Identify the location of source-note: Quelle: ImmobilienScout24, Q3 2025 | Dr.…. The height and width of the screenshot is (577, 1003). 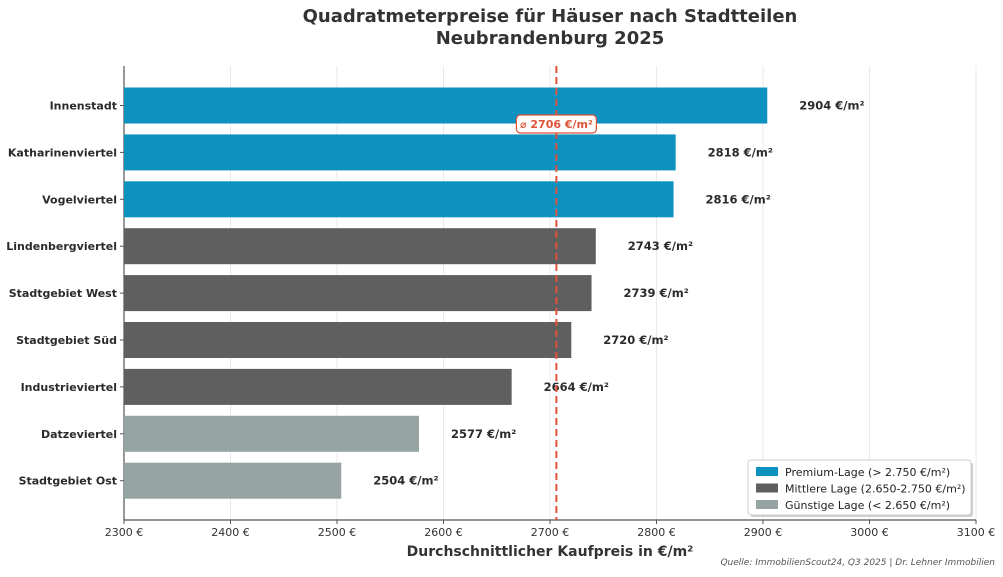
(857, 563).